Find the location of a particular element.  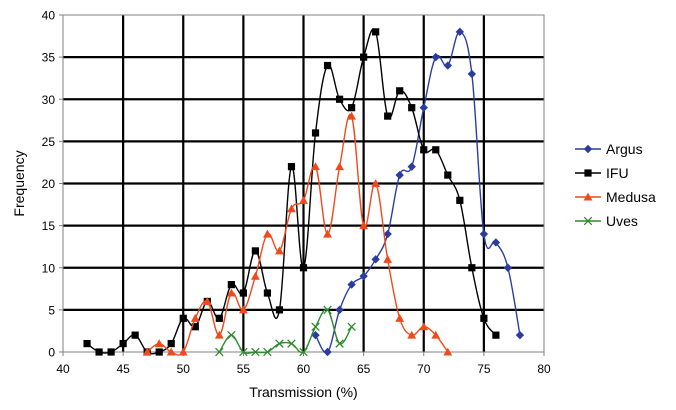

legend-label-ifu: IFU is located at coordinates (617, 173).